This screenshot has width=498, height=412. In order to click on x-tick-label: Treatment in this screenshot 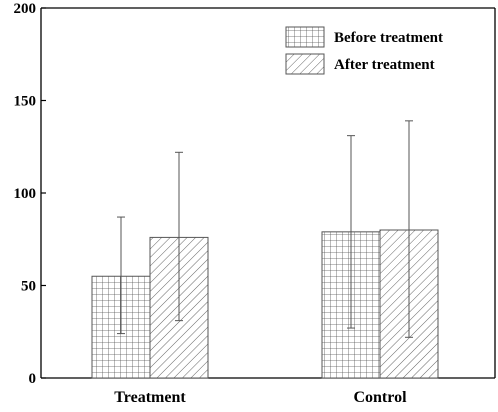, I will do `click(150, 397)`.